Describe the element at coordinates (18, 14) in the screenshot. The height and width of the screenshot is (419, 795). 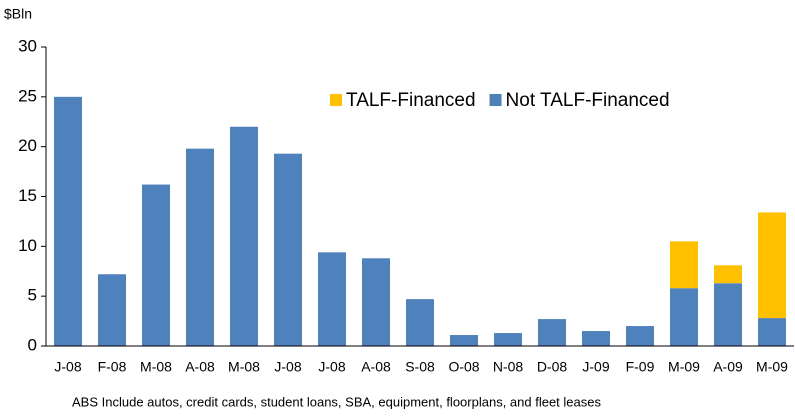
I see `y-axis-label: $Bln` at that location.